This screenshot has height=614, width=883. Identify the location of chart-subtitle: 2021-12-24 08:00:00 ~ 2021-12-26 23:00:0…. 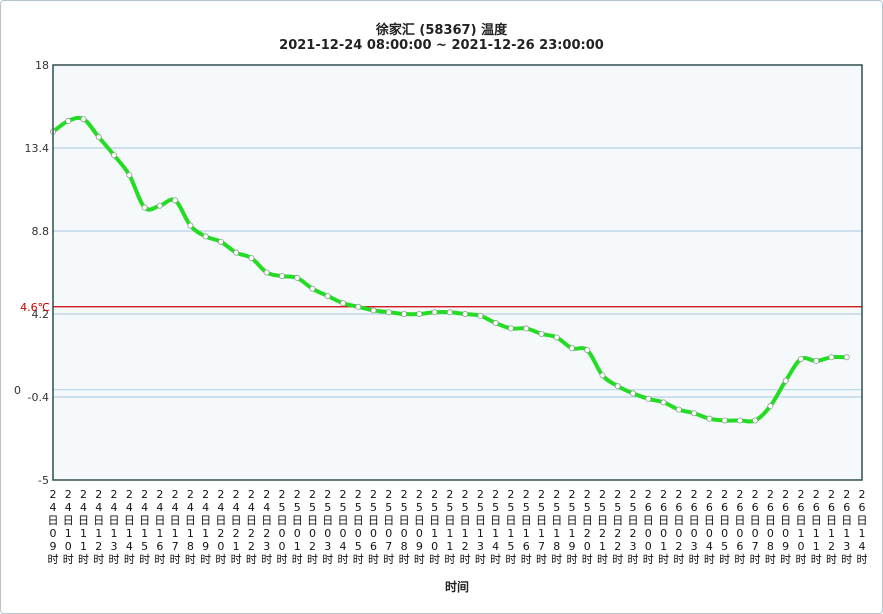
(441, 45).